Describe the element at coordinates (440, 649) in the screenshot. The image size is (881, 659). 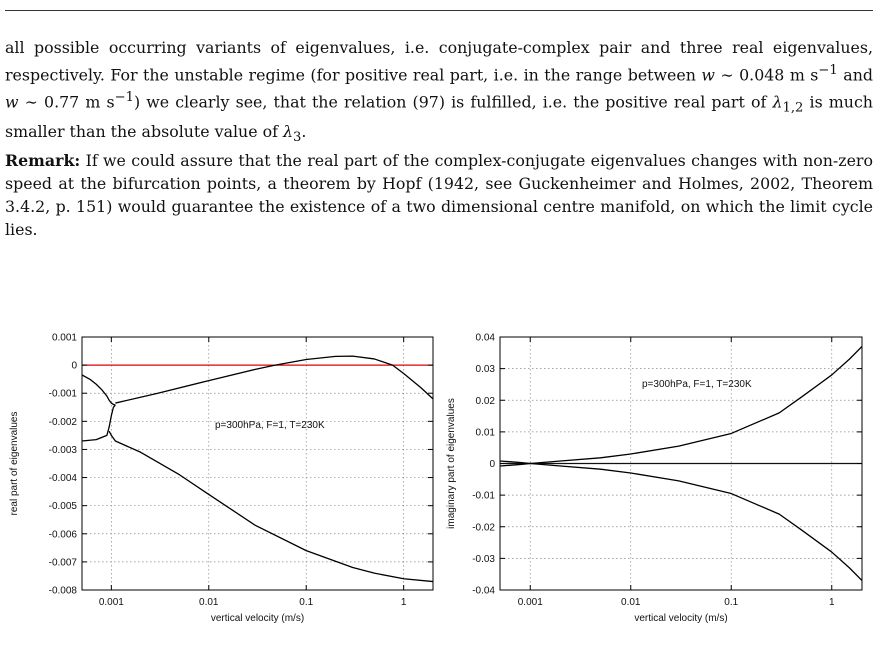
I see `figure-caption-area` at that location.